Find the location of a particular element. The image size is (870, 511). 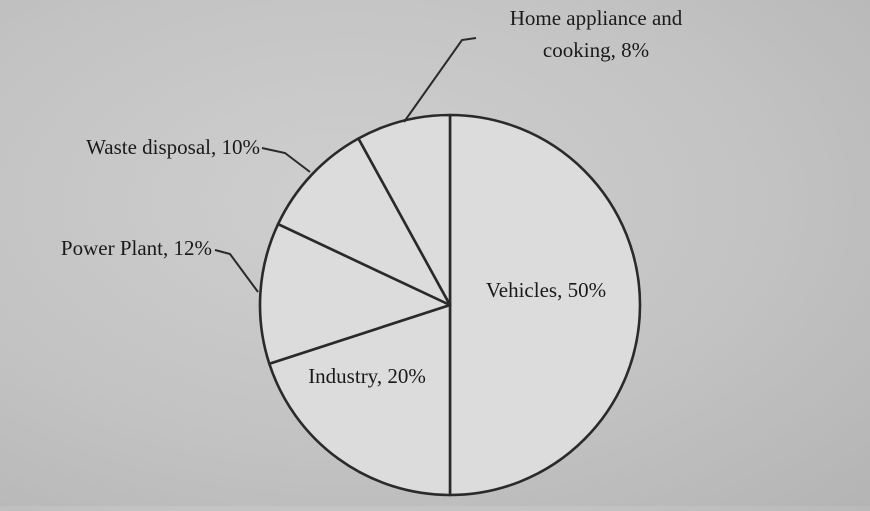

slice-label-2: Power Plant, 12% is located at coordinates (136, 248).